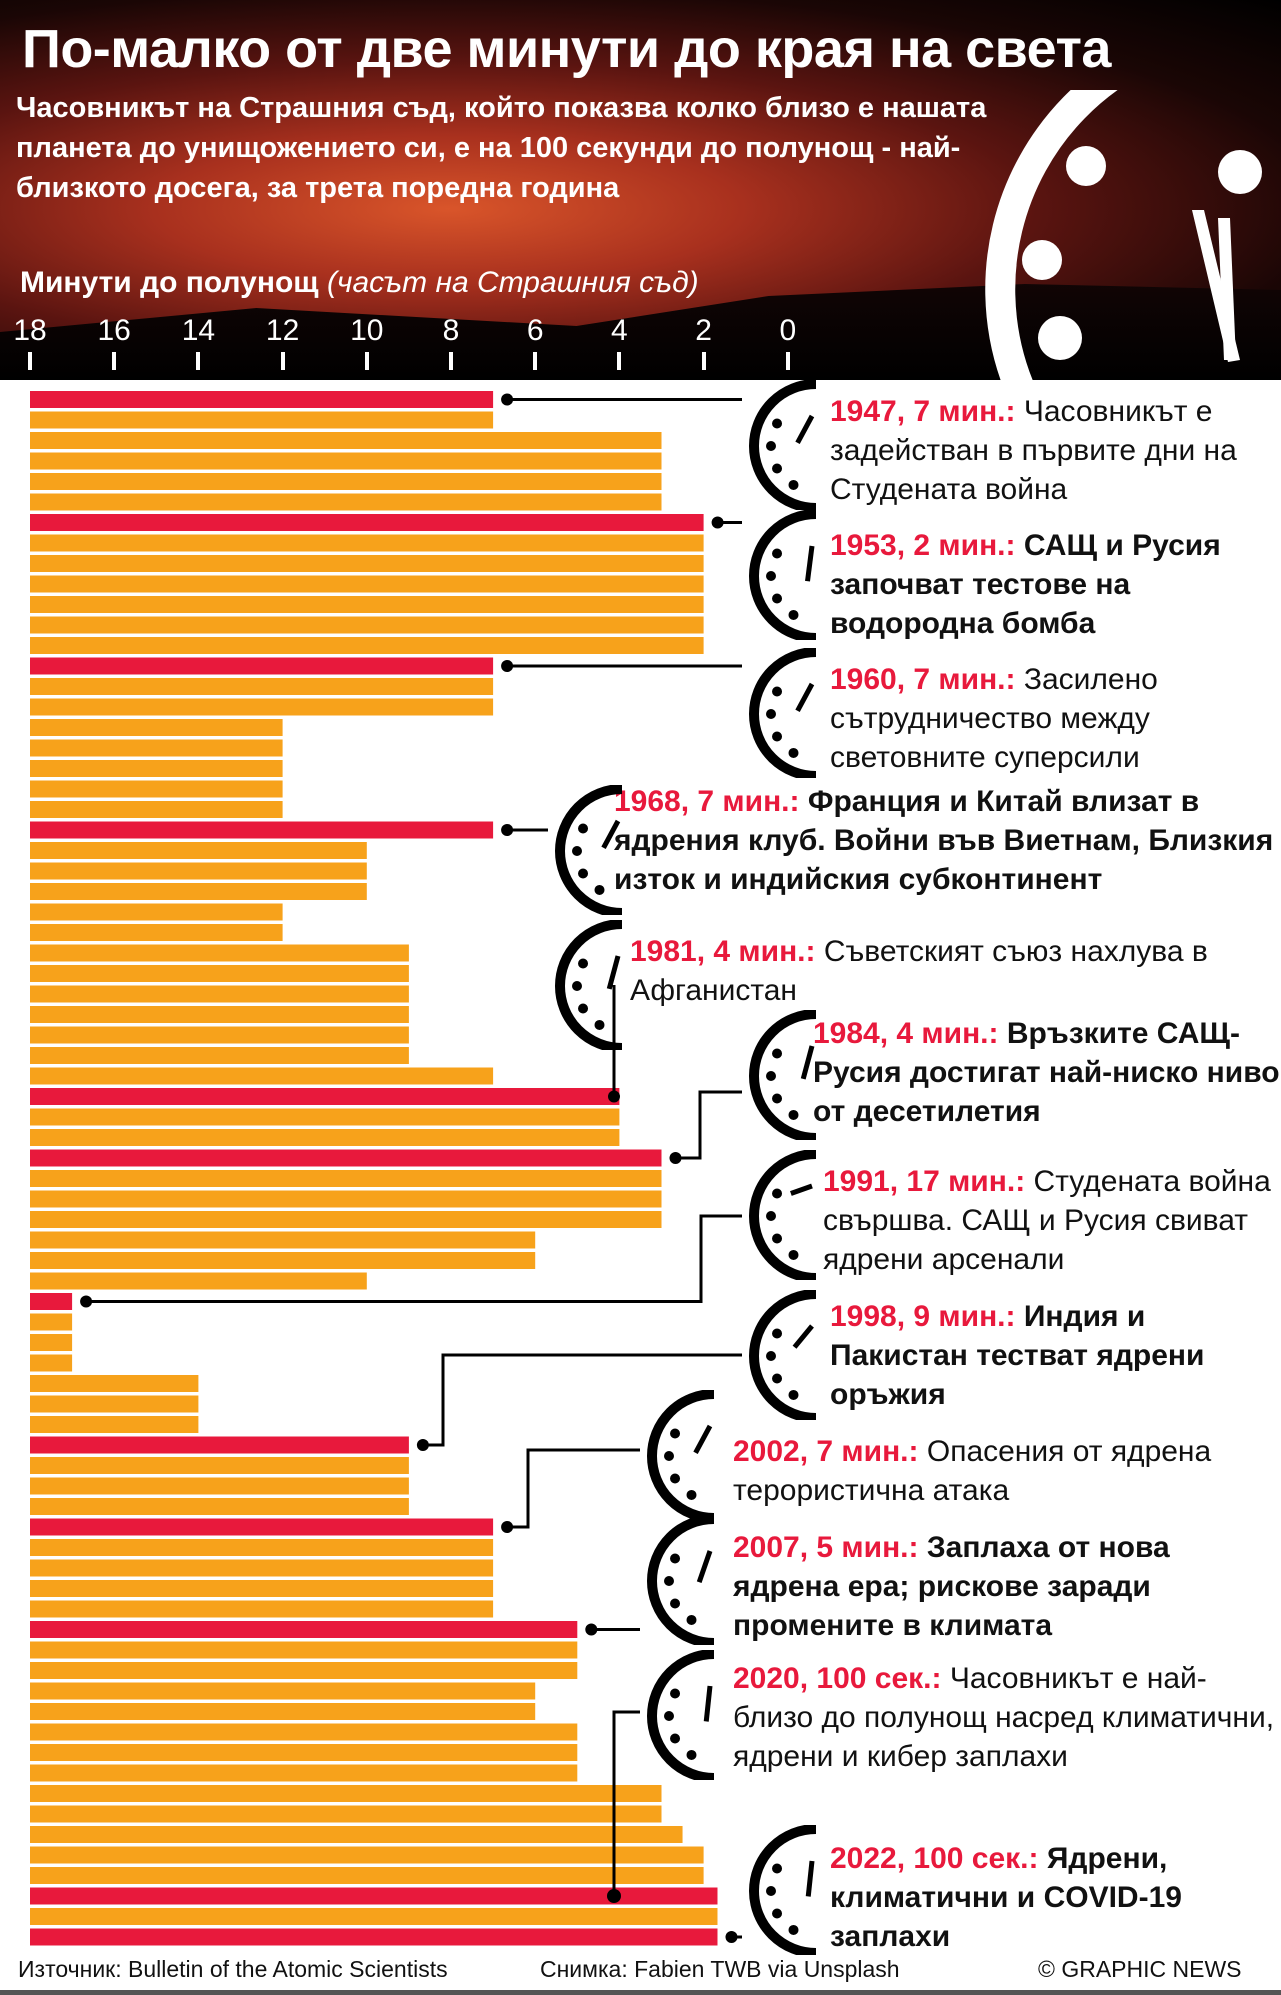 The width and height of the screenshot is (1281, 1995). Describe the element at coordinates (535, 330) in the screenshot. I see `x-tick-label: 6` at that location.